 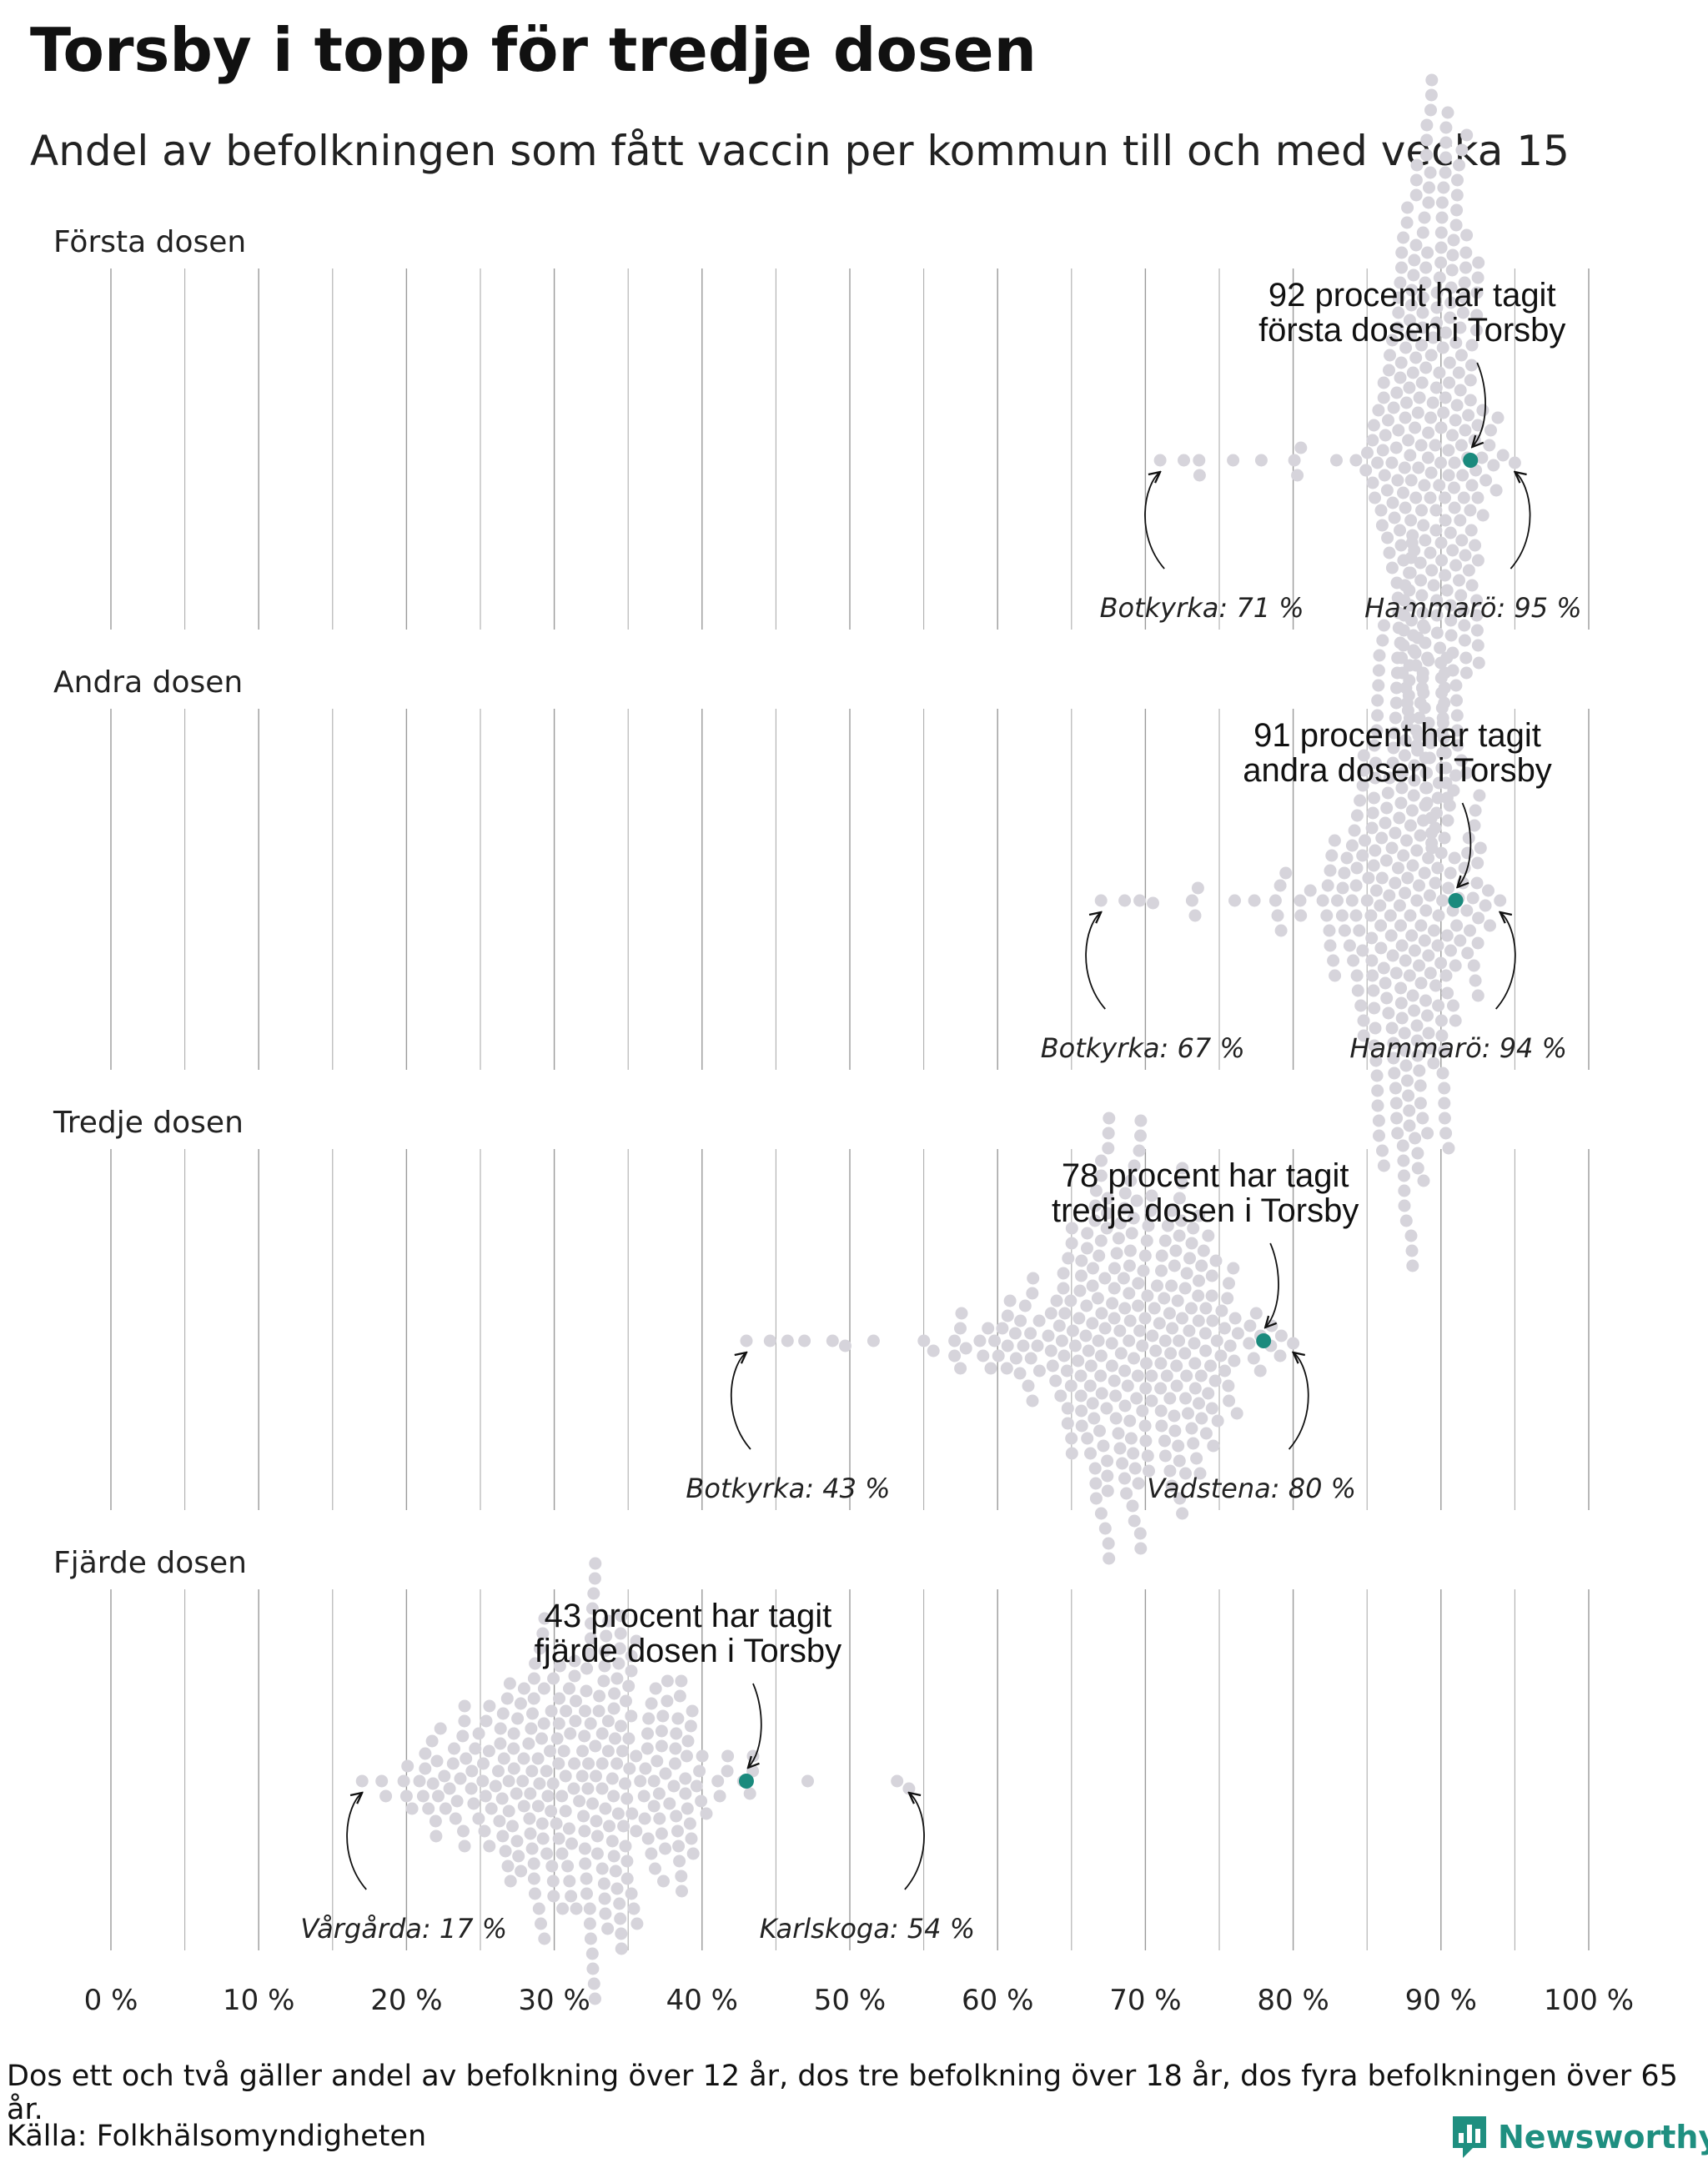 I want to click on callout-line-2: tredje dosen i Torsby, so click(x=1205, y=1210).